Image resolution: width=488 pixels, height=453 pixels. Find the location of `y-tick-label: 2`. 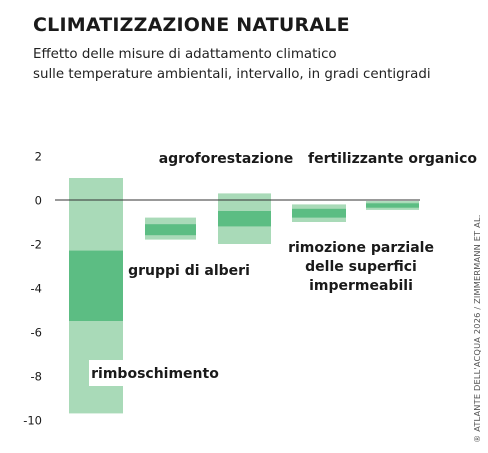

y-tick-label: 2 is located at coordinates (38, 157).